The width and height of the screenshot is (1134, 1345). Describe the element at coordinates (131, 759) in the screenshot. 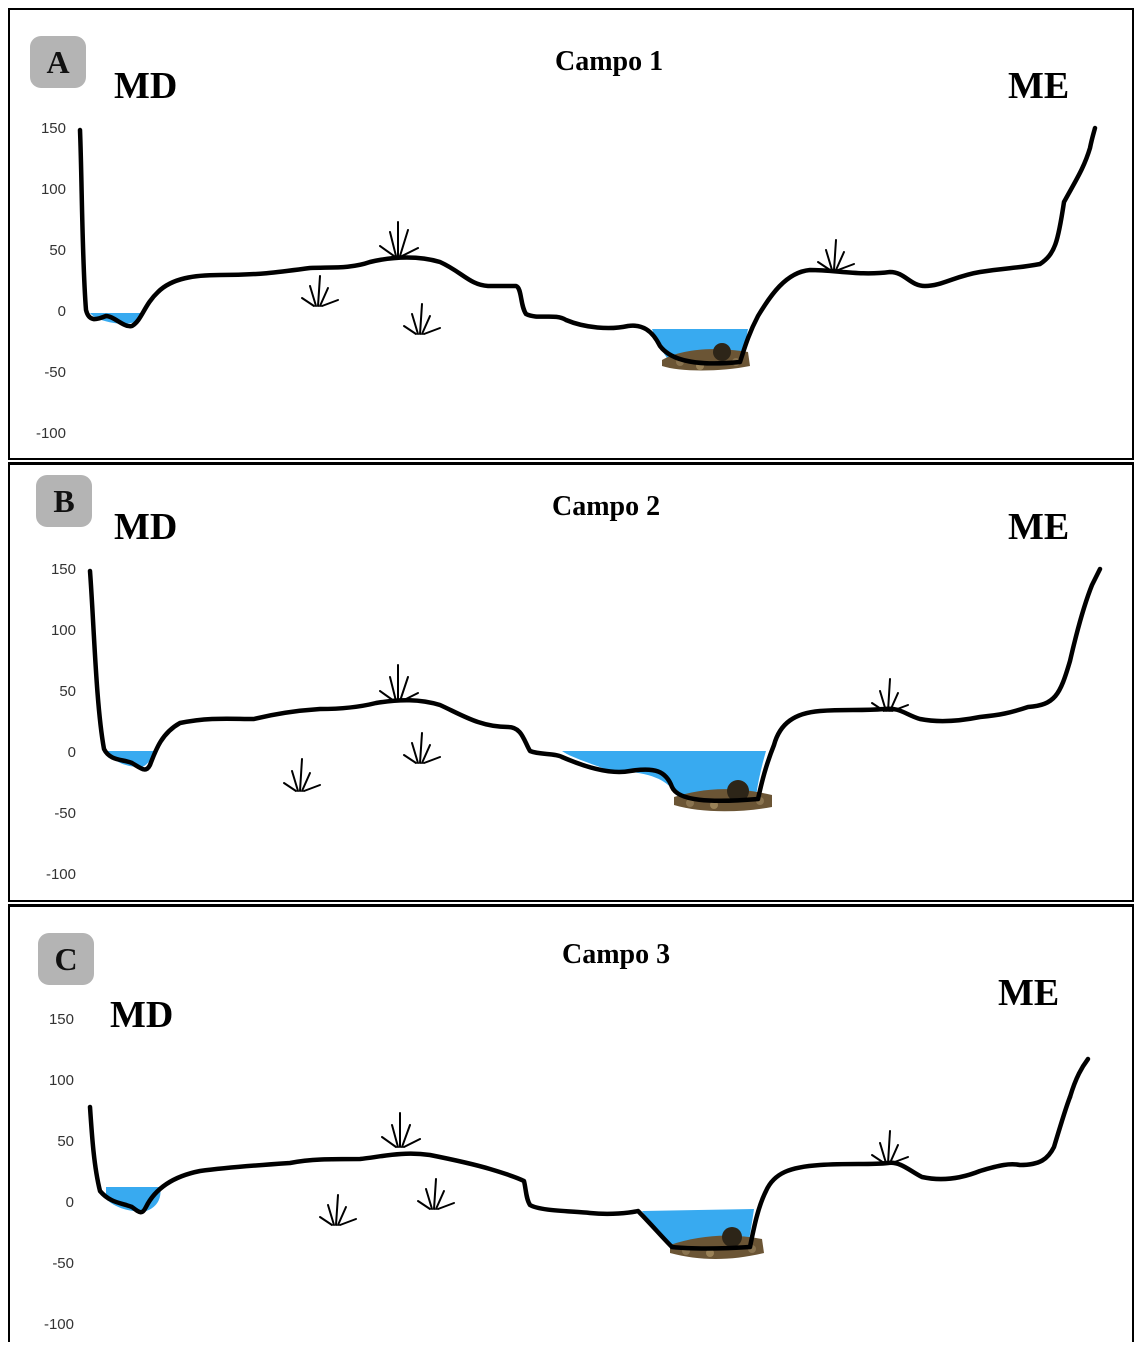

I see `water-pool-left` at that location.